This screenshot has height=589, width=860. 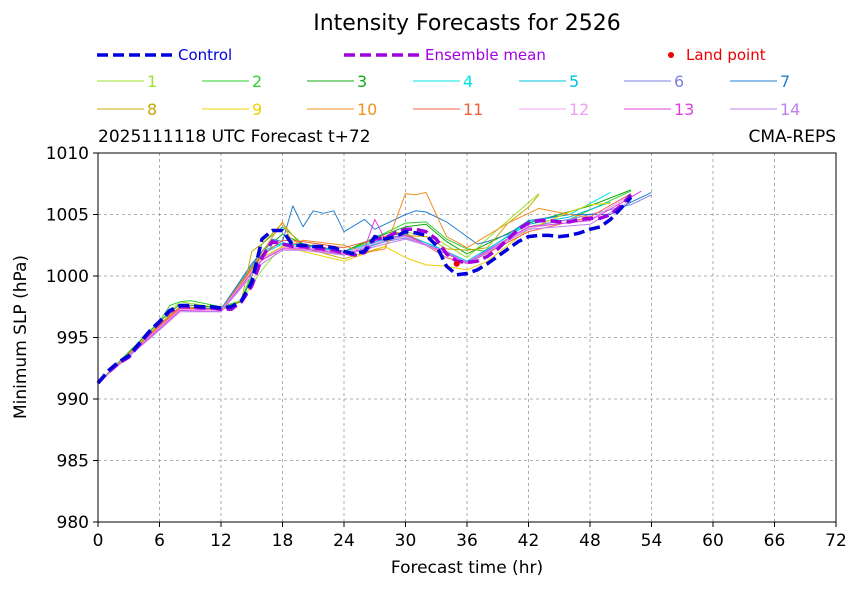 I want to click on x-tick-label: 18, so click(x=283, y=541).